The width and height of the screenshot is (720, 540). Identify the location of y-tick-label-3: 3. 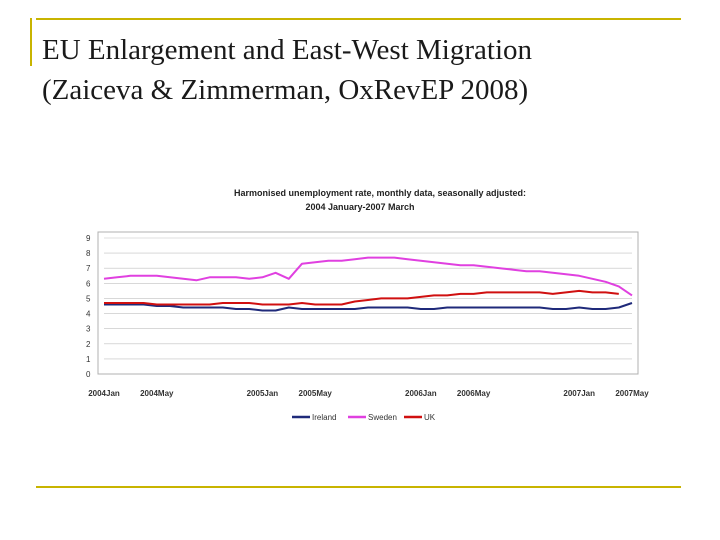
(88, 329).